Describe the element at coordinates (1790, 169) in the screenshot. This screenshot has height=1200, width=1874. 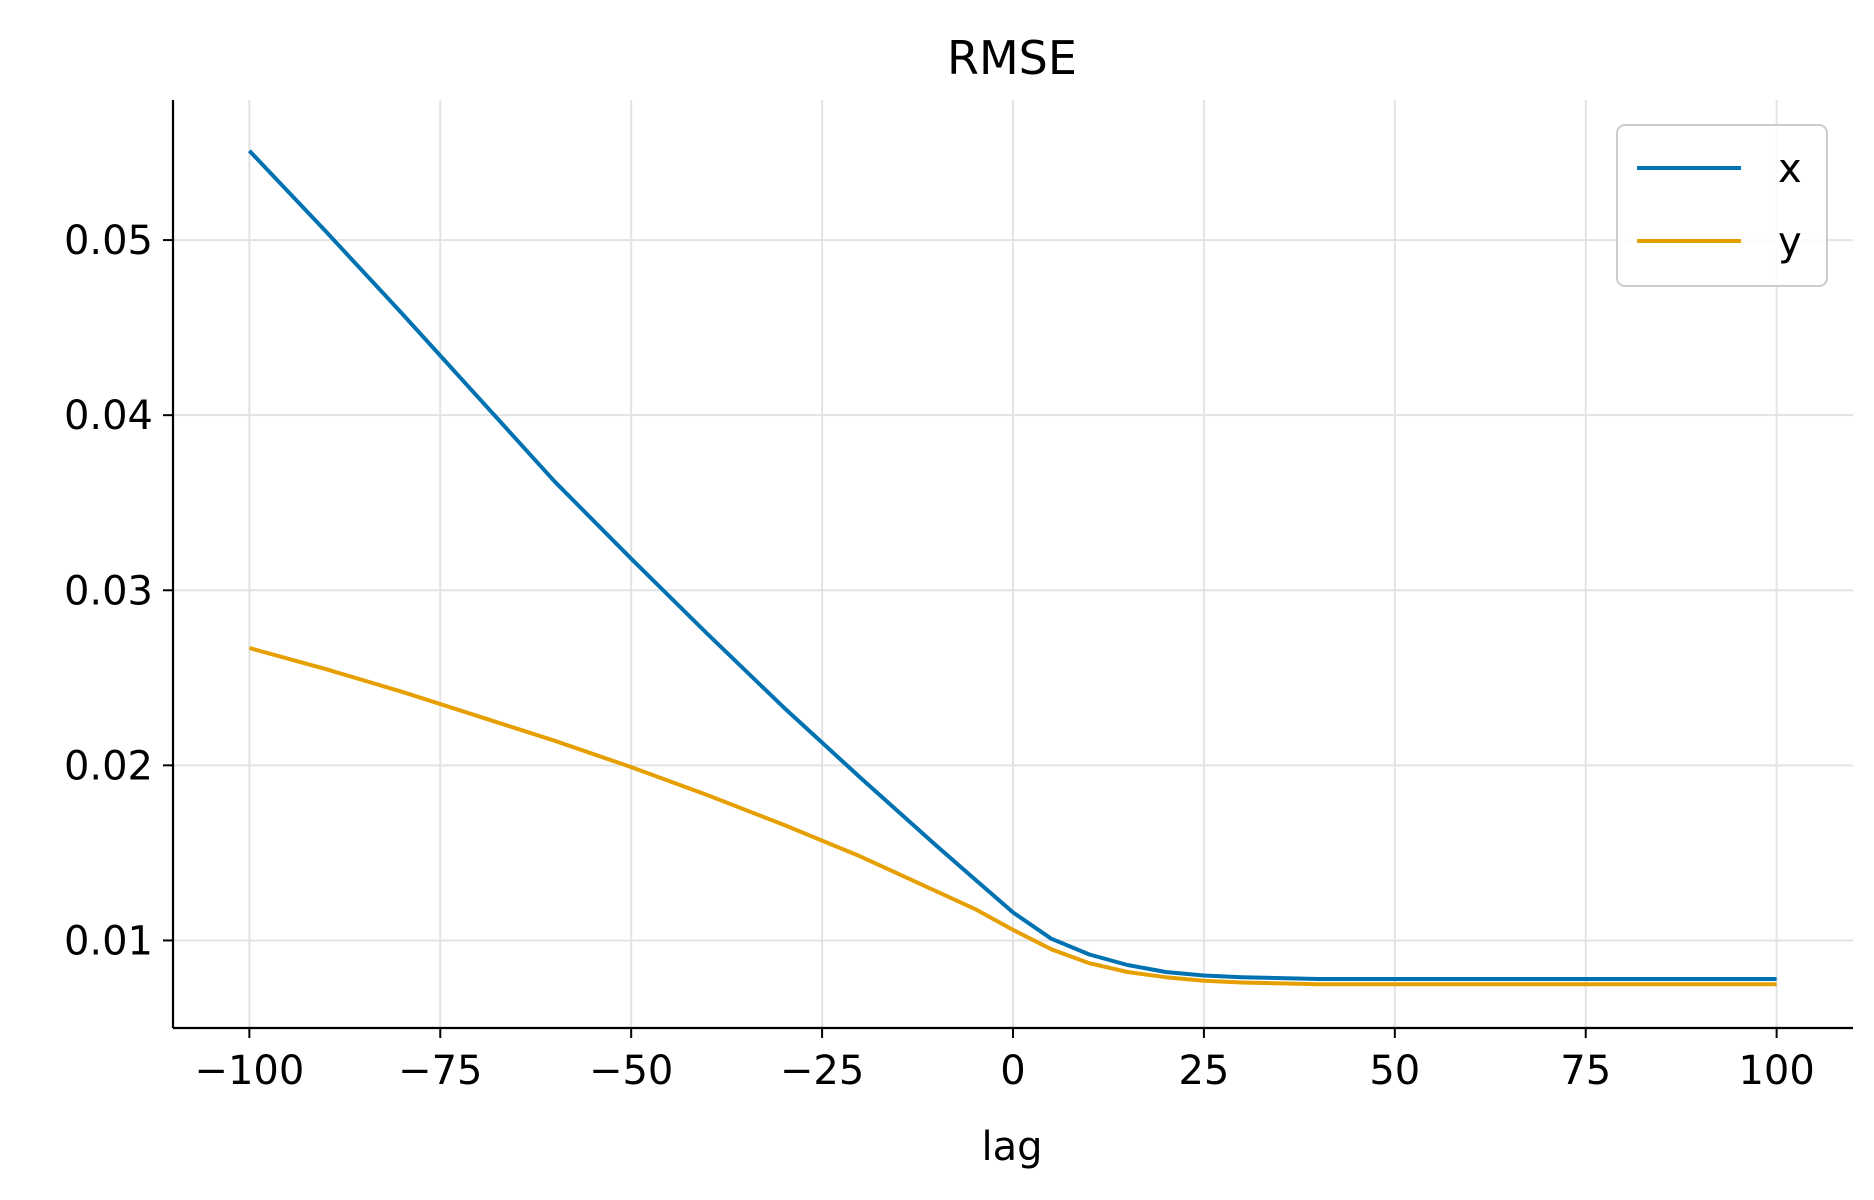
I see `legend-label-x: x` at that location.